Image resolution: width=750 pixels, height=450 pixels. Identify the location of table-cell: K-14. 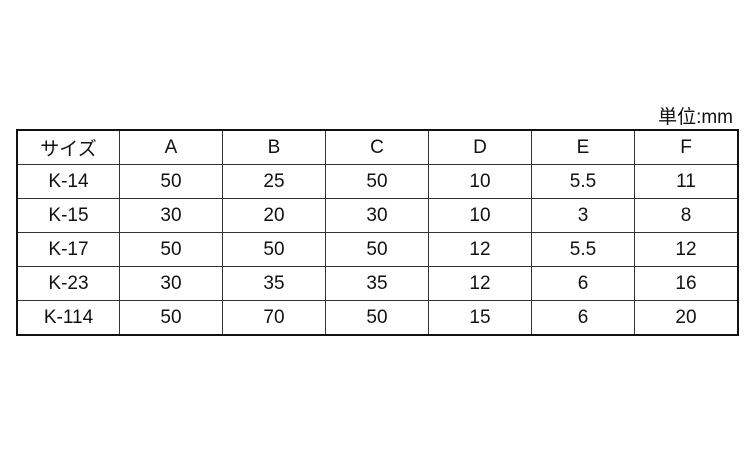
(68, 181).